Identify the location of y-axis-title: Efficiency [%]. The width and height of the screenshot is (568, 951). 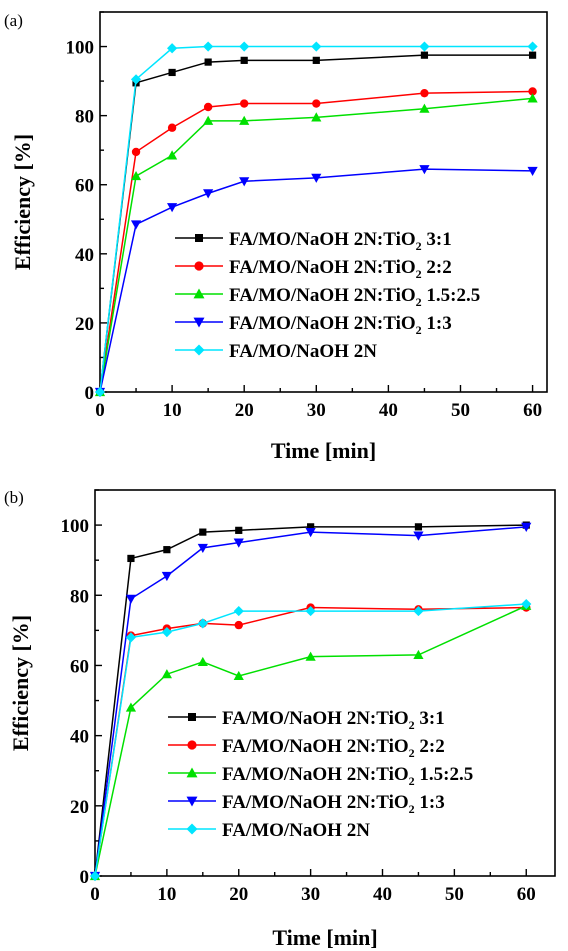
(20, 683).